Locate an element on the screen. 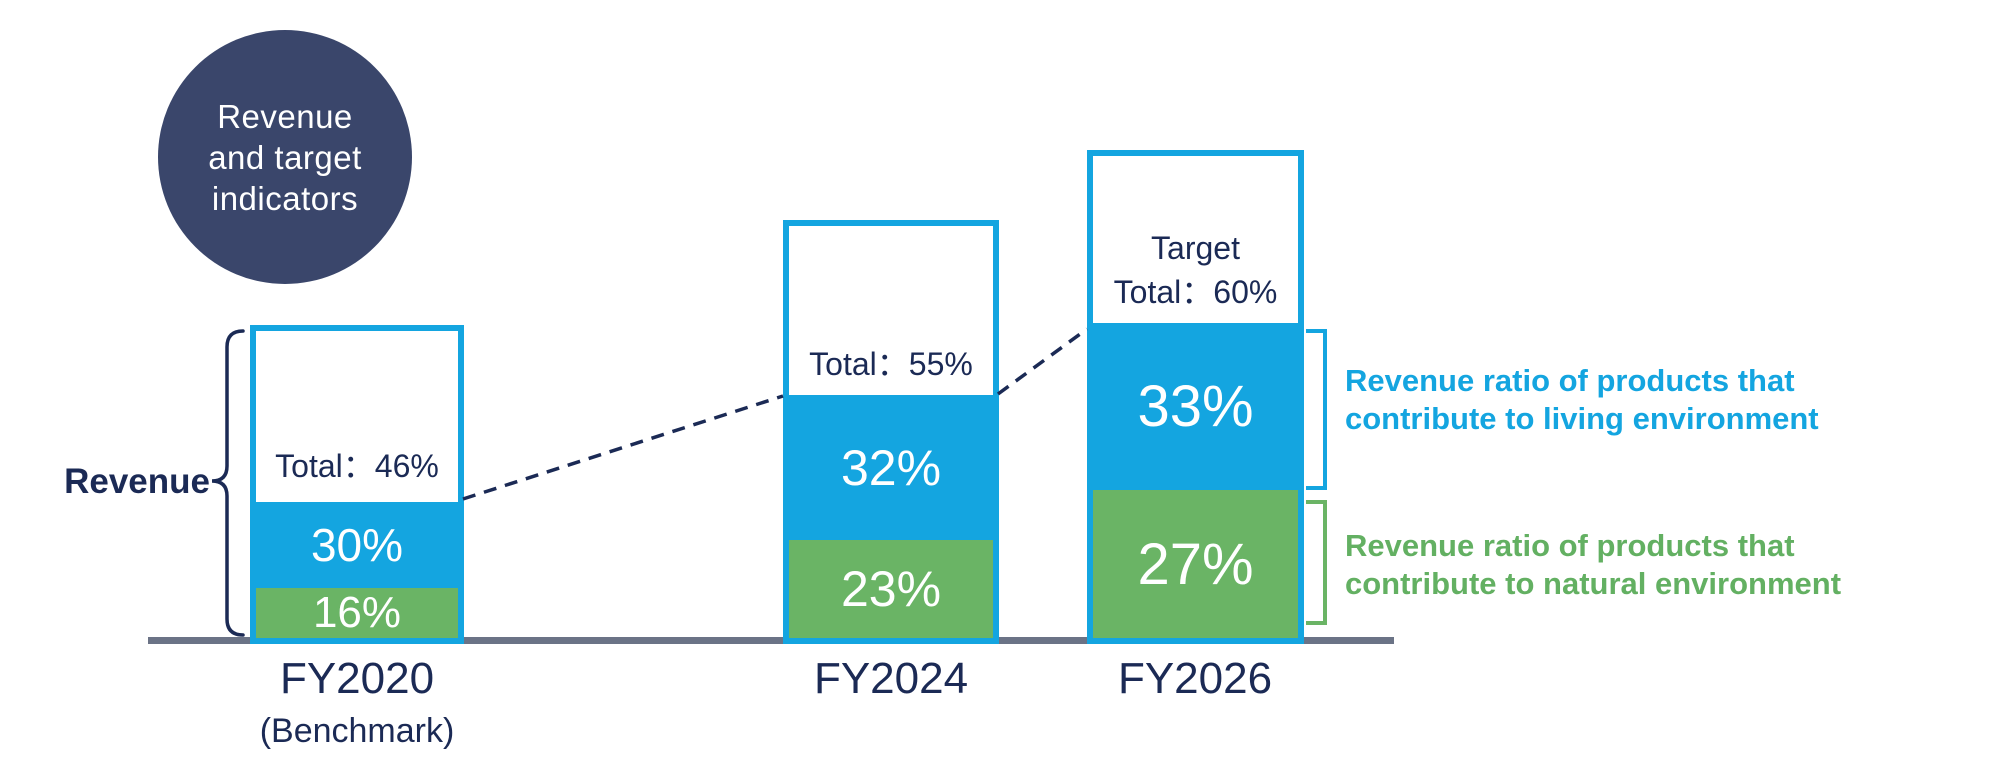 This screenshot has height=784, width=2000. living-segment-bracket is located at coordinates (1316, 409).